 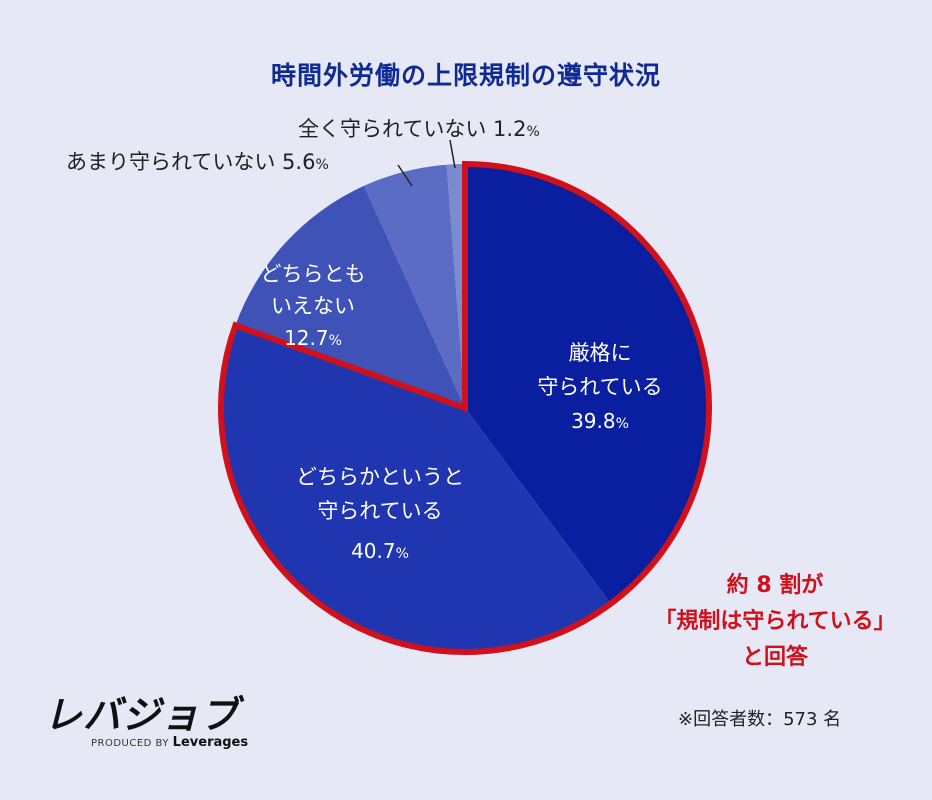 I want to click on produced-by: PRODUCED BY Leverages, so click(x=170, y=742).